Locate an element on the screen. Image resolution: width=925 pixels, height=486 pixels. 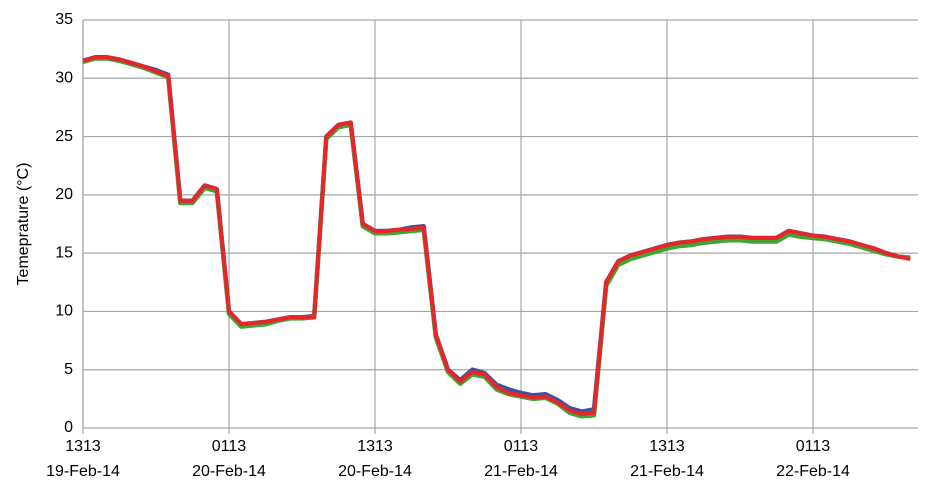
x-tick-label: 19-Feb-14 is located at coordinates (83, 471).